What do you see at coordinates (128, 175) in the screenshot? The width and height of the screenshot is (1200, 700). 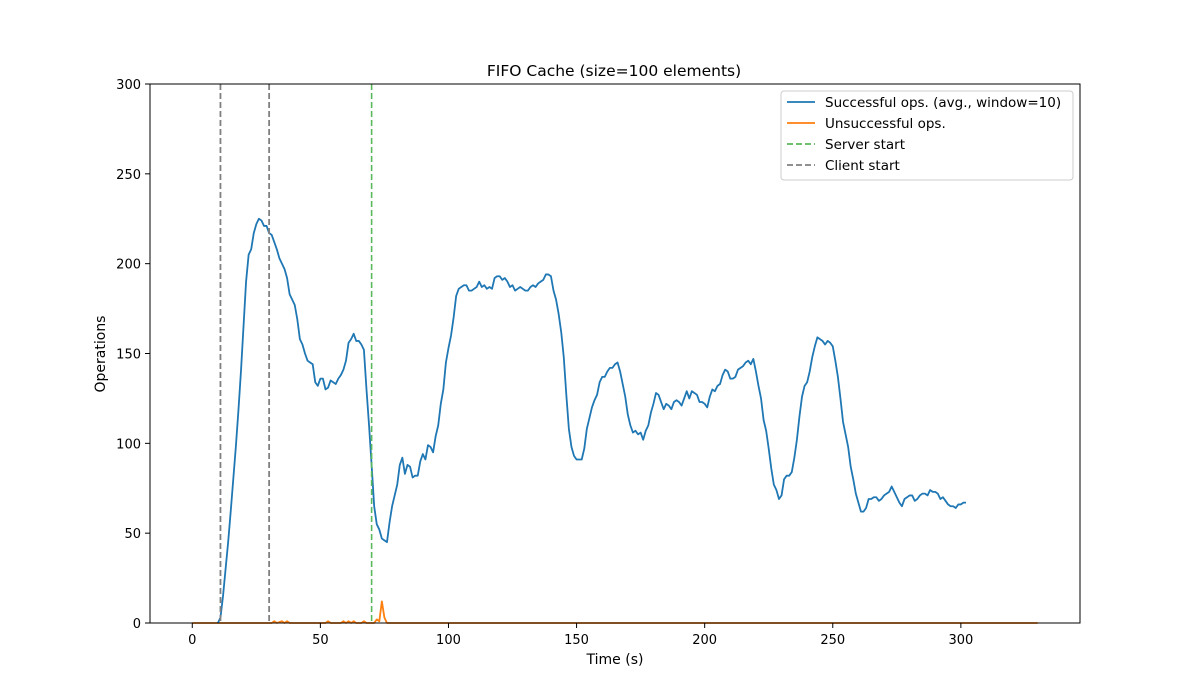 I see `y-tick-label: 250` at bounding box center [128, 175].